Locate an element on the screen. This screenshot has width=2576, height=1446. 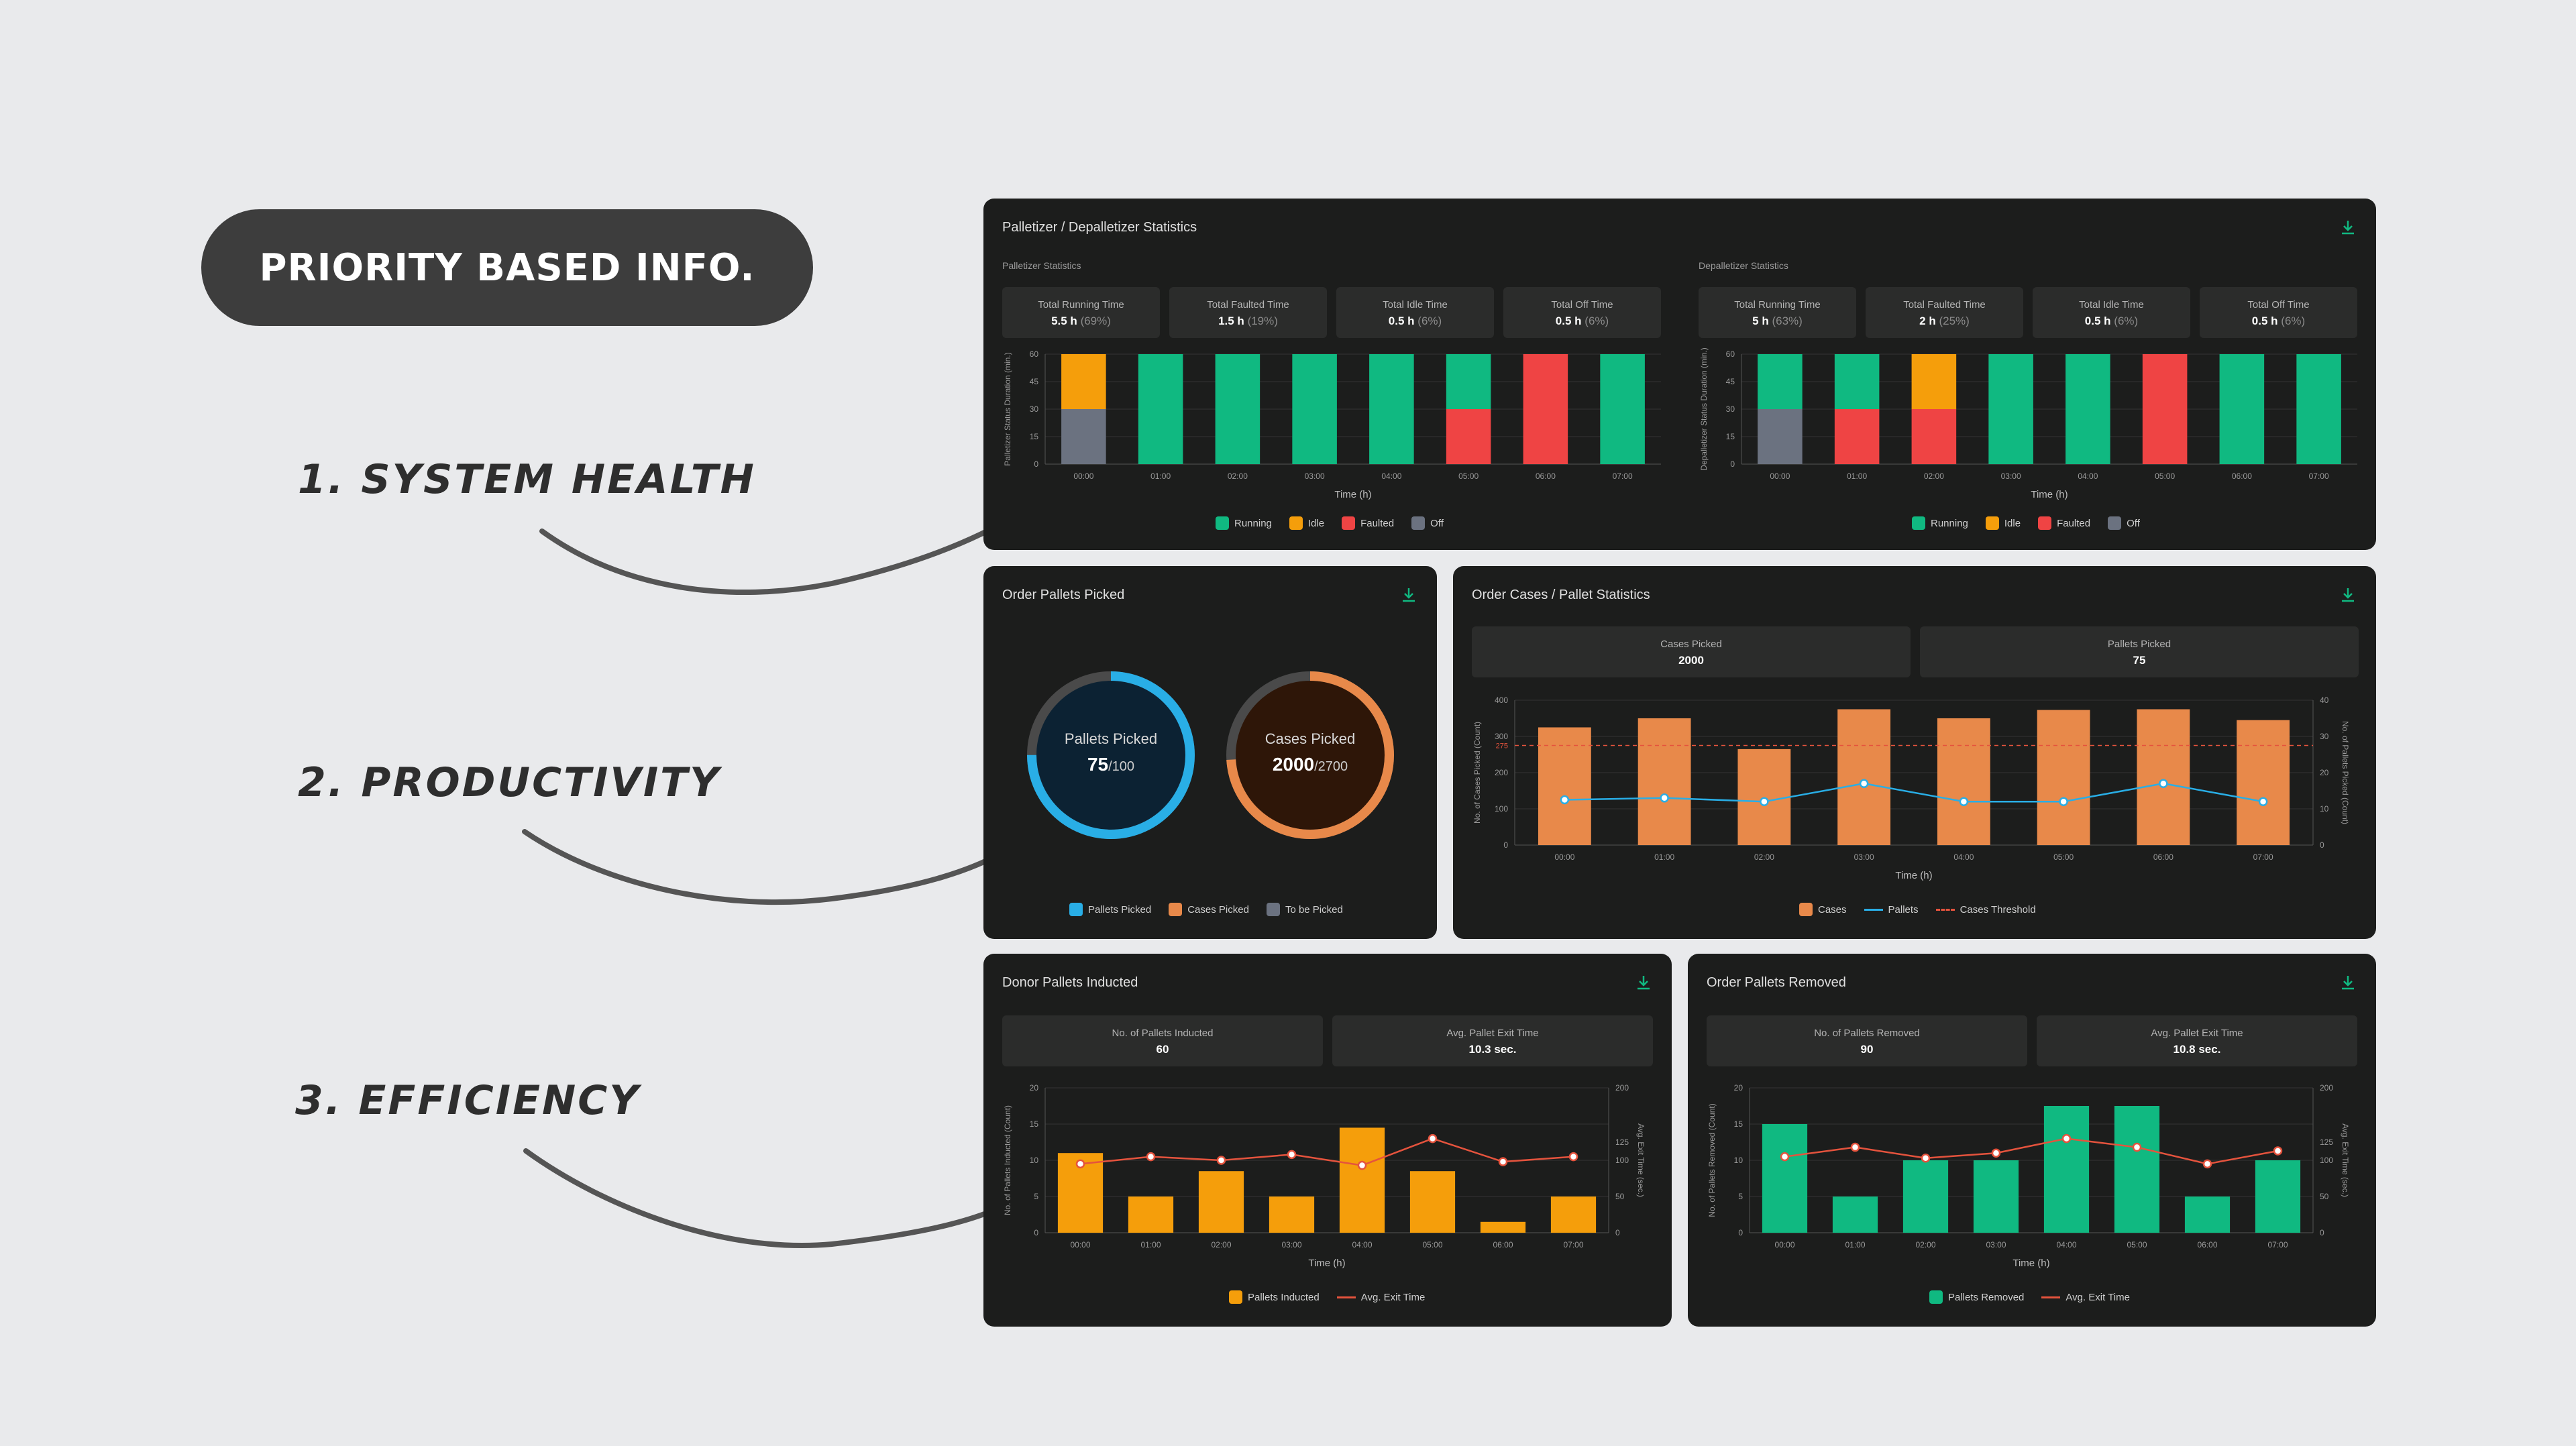
y-tick-label: 300 is located at coordinates (1501, 736).